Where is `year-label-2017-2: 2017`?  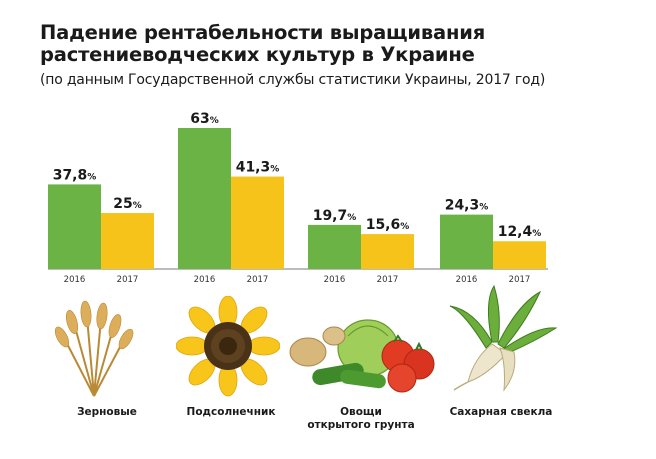 year-label-2017-2: 2017 is located at coordinates (388, 280).